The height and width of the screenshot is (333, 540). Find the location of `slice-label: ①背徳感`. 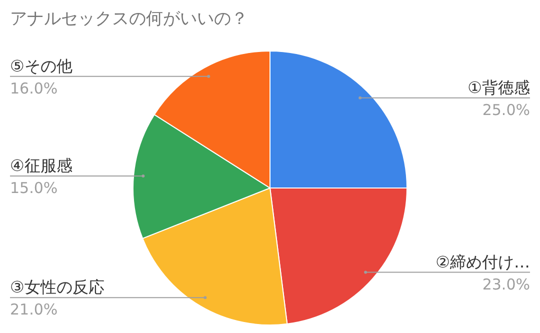

slice-label: ①背徳感 is located at coordinates (499, 87).